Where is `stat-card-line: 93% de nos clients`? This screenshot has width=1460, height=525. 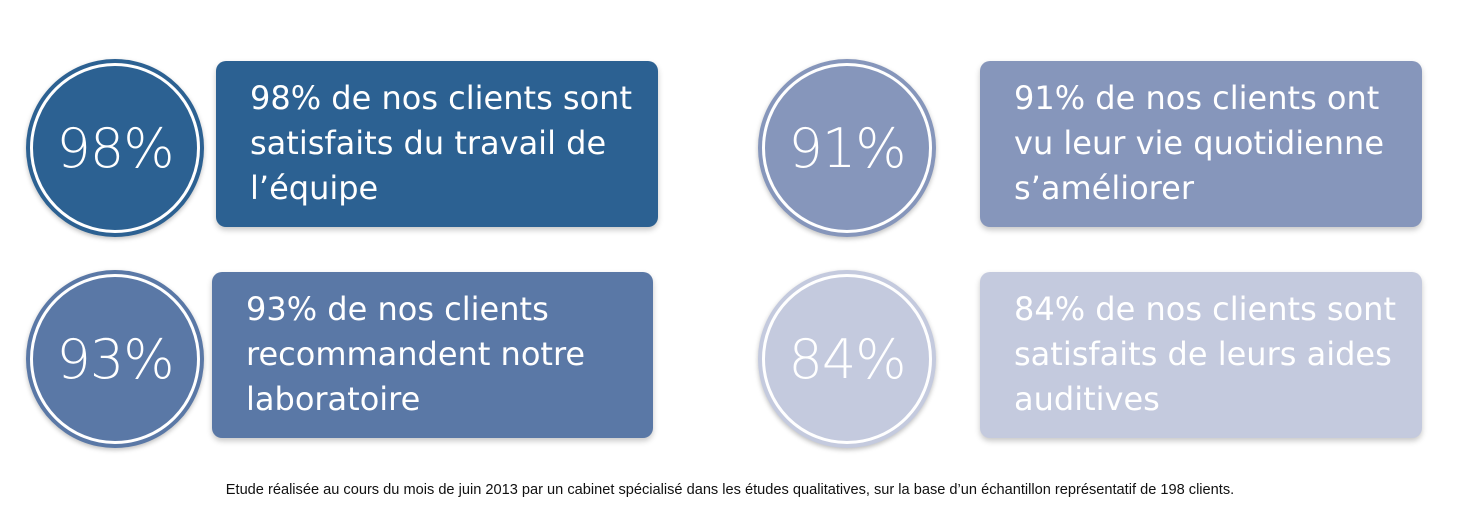
stat-card-line: 93% de nos clients is located at coordinates (397, 309).